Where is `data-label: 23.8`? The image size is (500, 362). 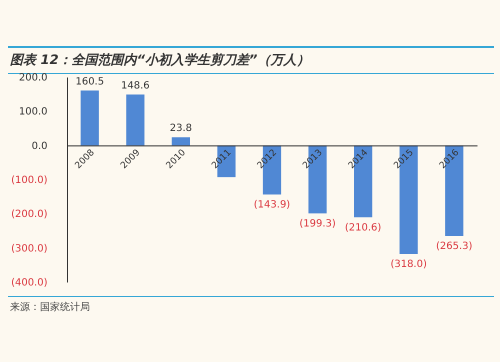
data-label: 23.8 is located at coordinates (181, 128).